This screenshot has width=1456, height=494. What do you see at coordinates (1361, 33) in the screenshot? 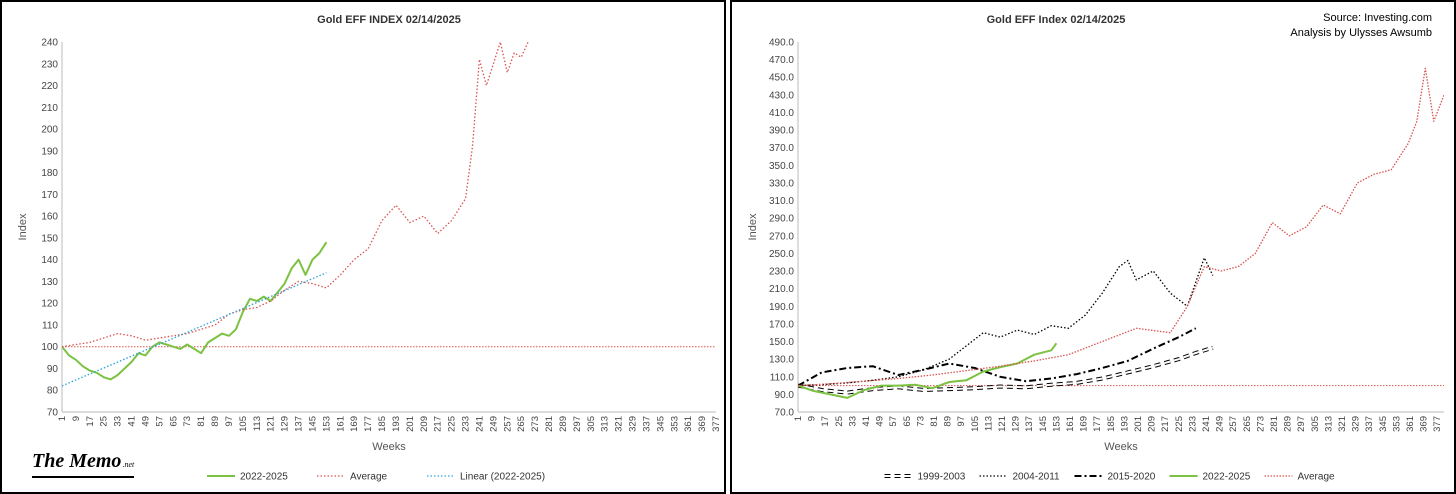
I see `credit-label: Analysis by Ulysses Awsumb` at bounding box center [1361, 33].